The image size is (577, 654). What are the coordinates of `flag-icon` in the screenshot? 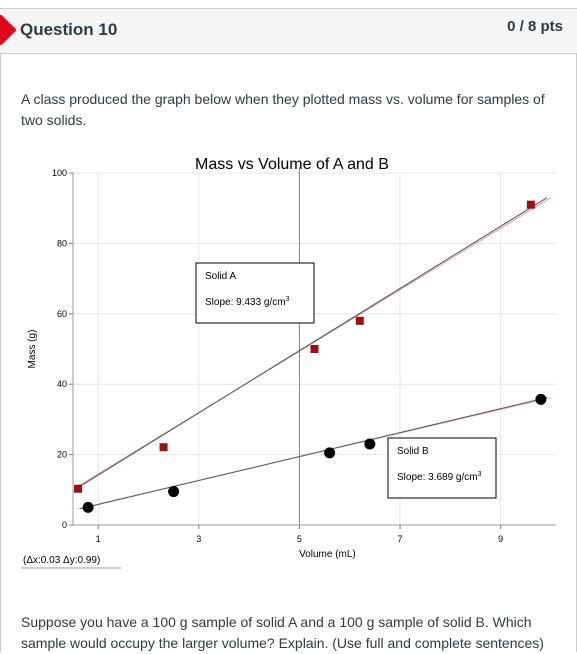 It's located at (8, 30).